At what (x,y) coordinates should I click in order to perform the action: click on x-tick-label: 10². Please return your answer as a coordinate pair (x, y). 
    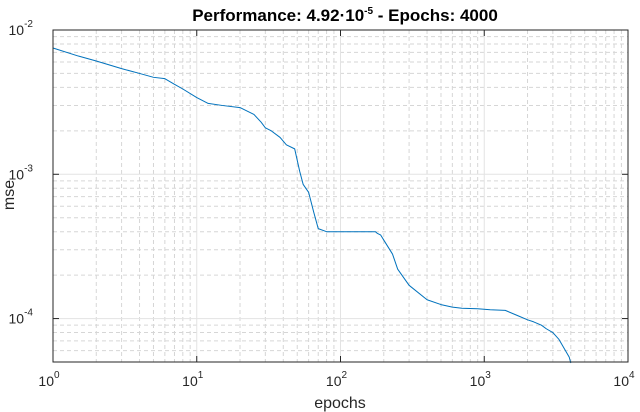
    Looking at the image, I should click on (337, 379).